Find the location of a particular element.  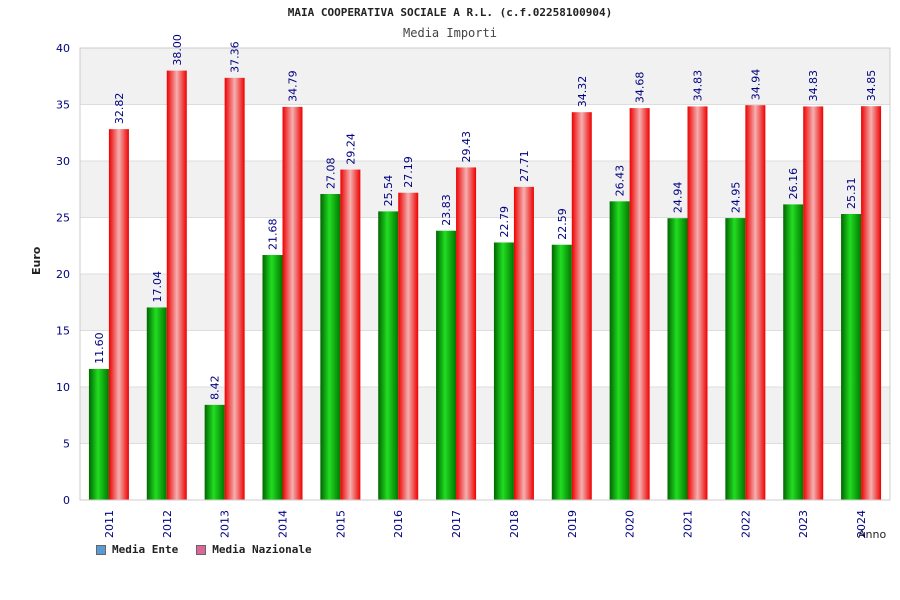

y-tick-label: 5 is located at coordinates (66, 444).